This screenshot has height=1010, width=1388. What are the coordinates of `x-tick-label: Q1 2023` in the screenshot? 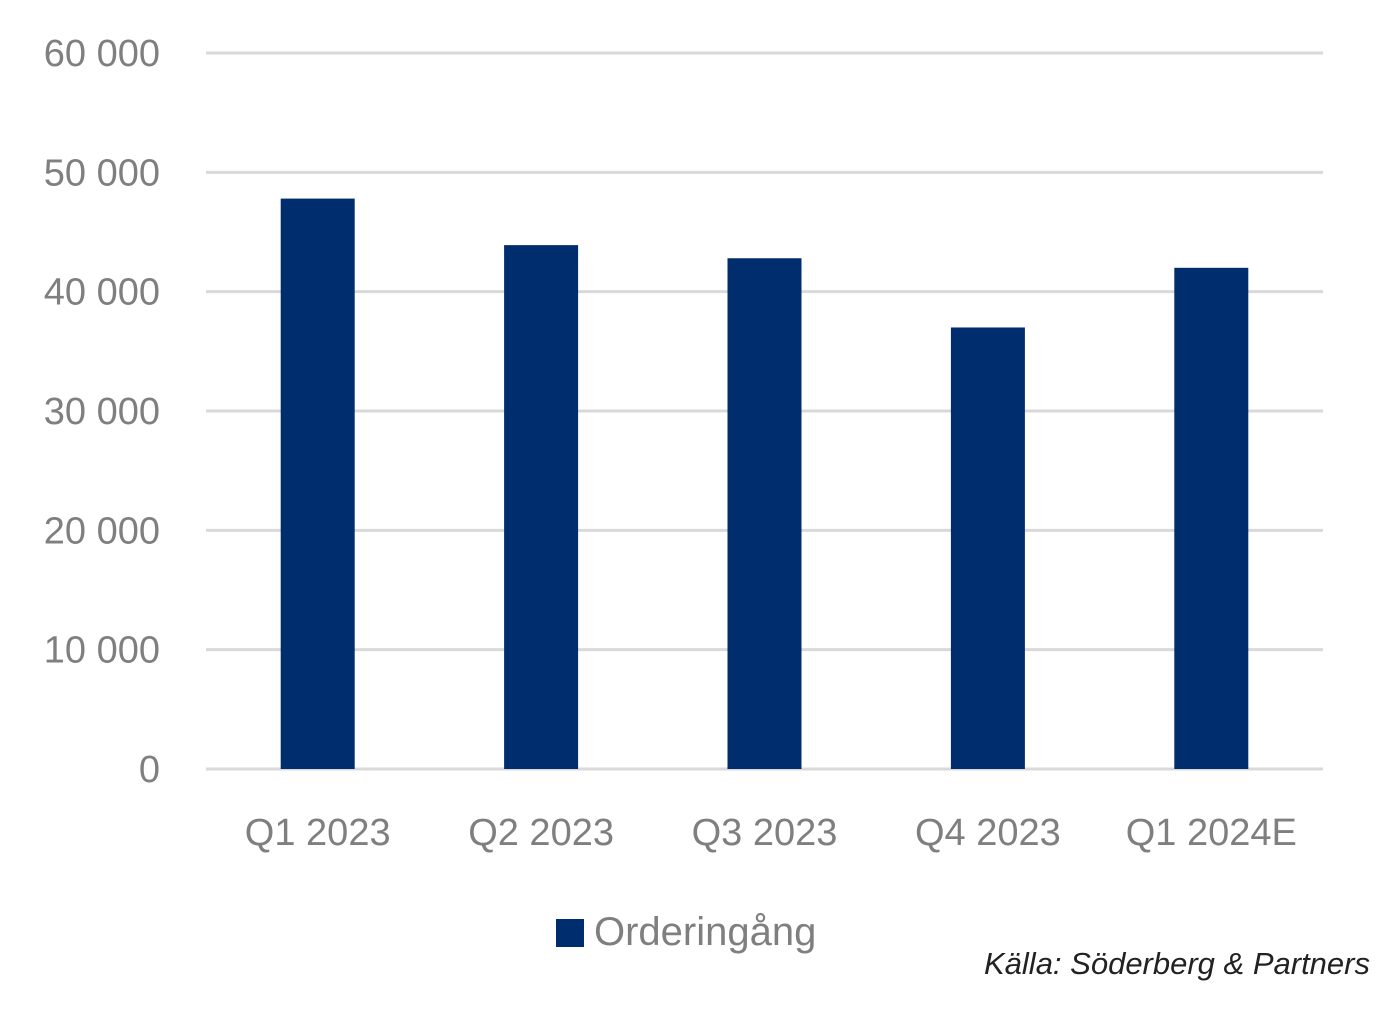 It's located at (318, 833).